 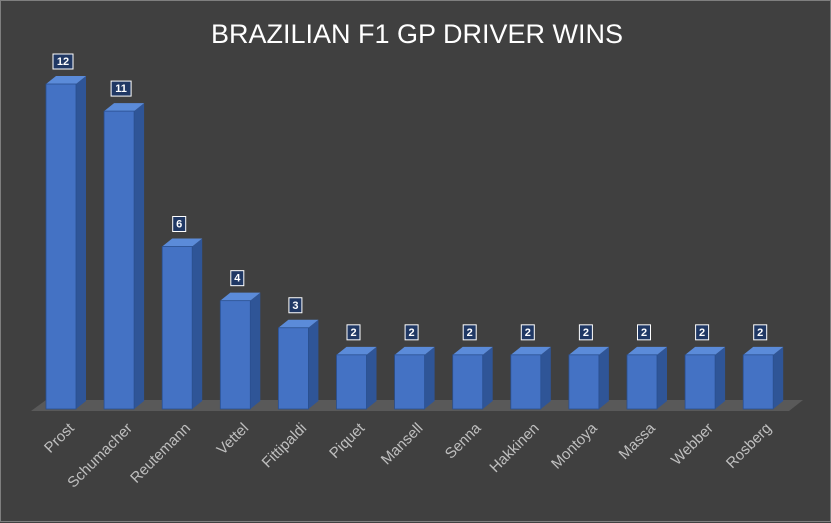 What do you see at coordinates (705, 378) in the screenshot?
I see `bar-webber` at bounding box center [705, 378].